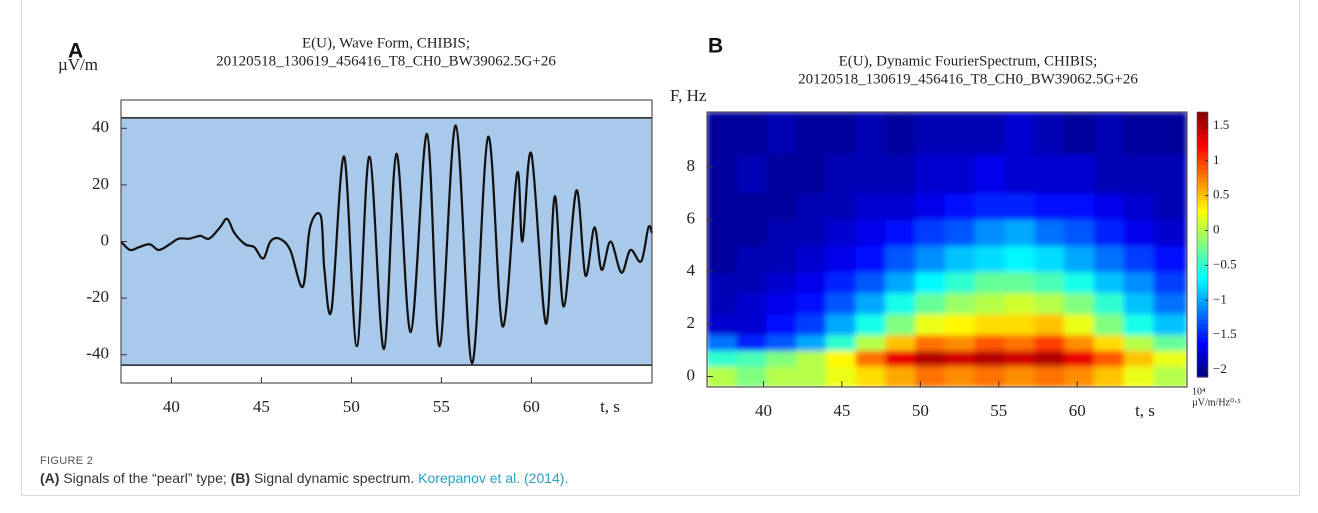 This screenshot has height=513, width=1318. I want to click on colorbar-tick-label: −2, so click(1220, 368).